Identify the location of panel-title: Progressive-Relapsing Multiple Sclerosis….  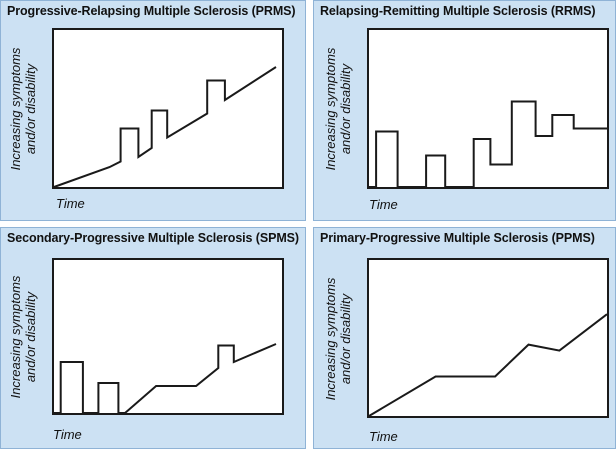
(151, 11).